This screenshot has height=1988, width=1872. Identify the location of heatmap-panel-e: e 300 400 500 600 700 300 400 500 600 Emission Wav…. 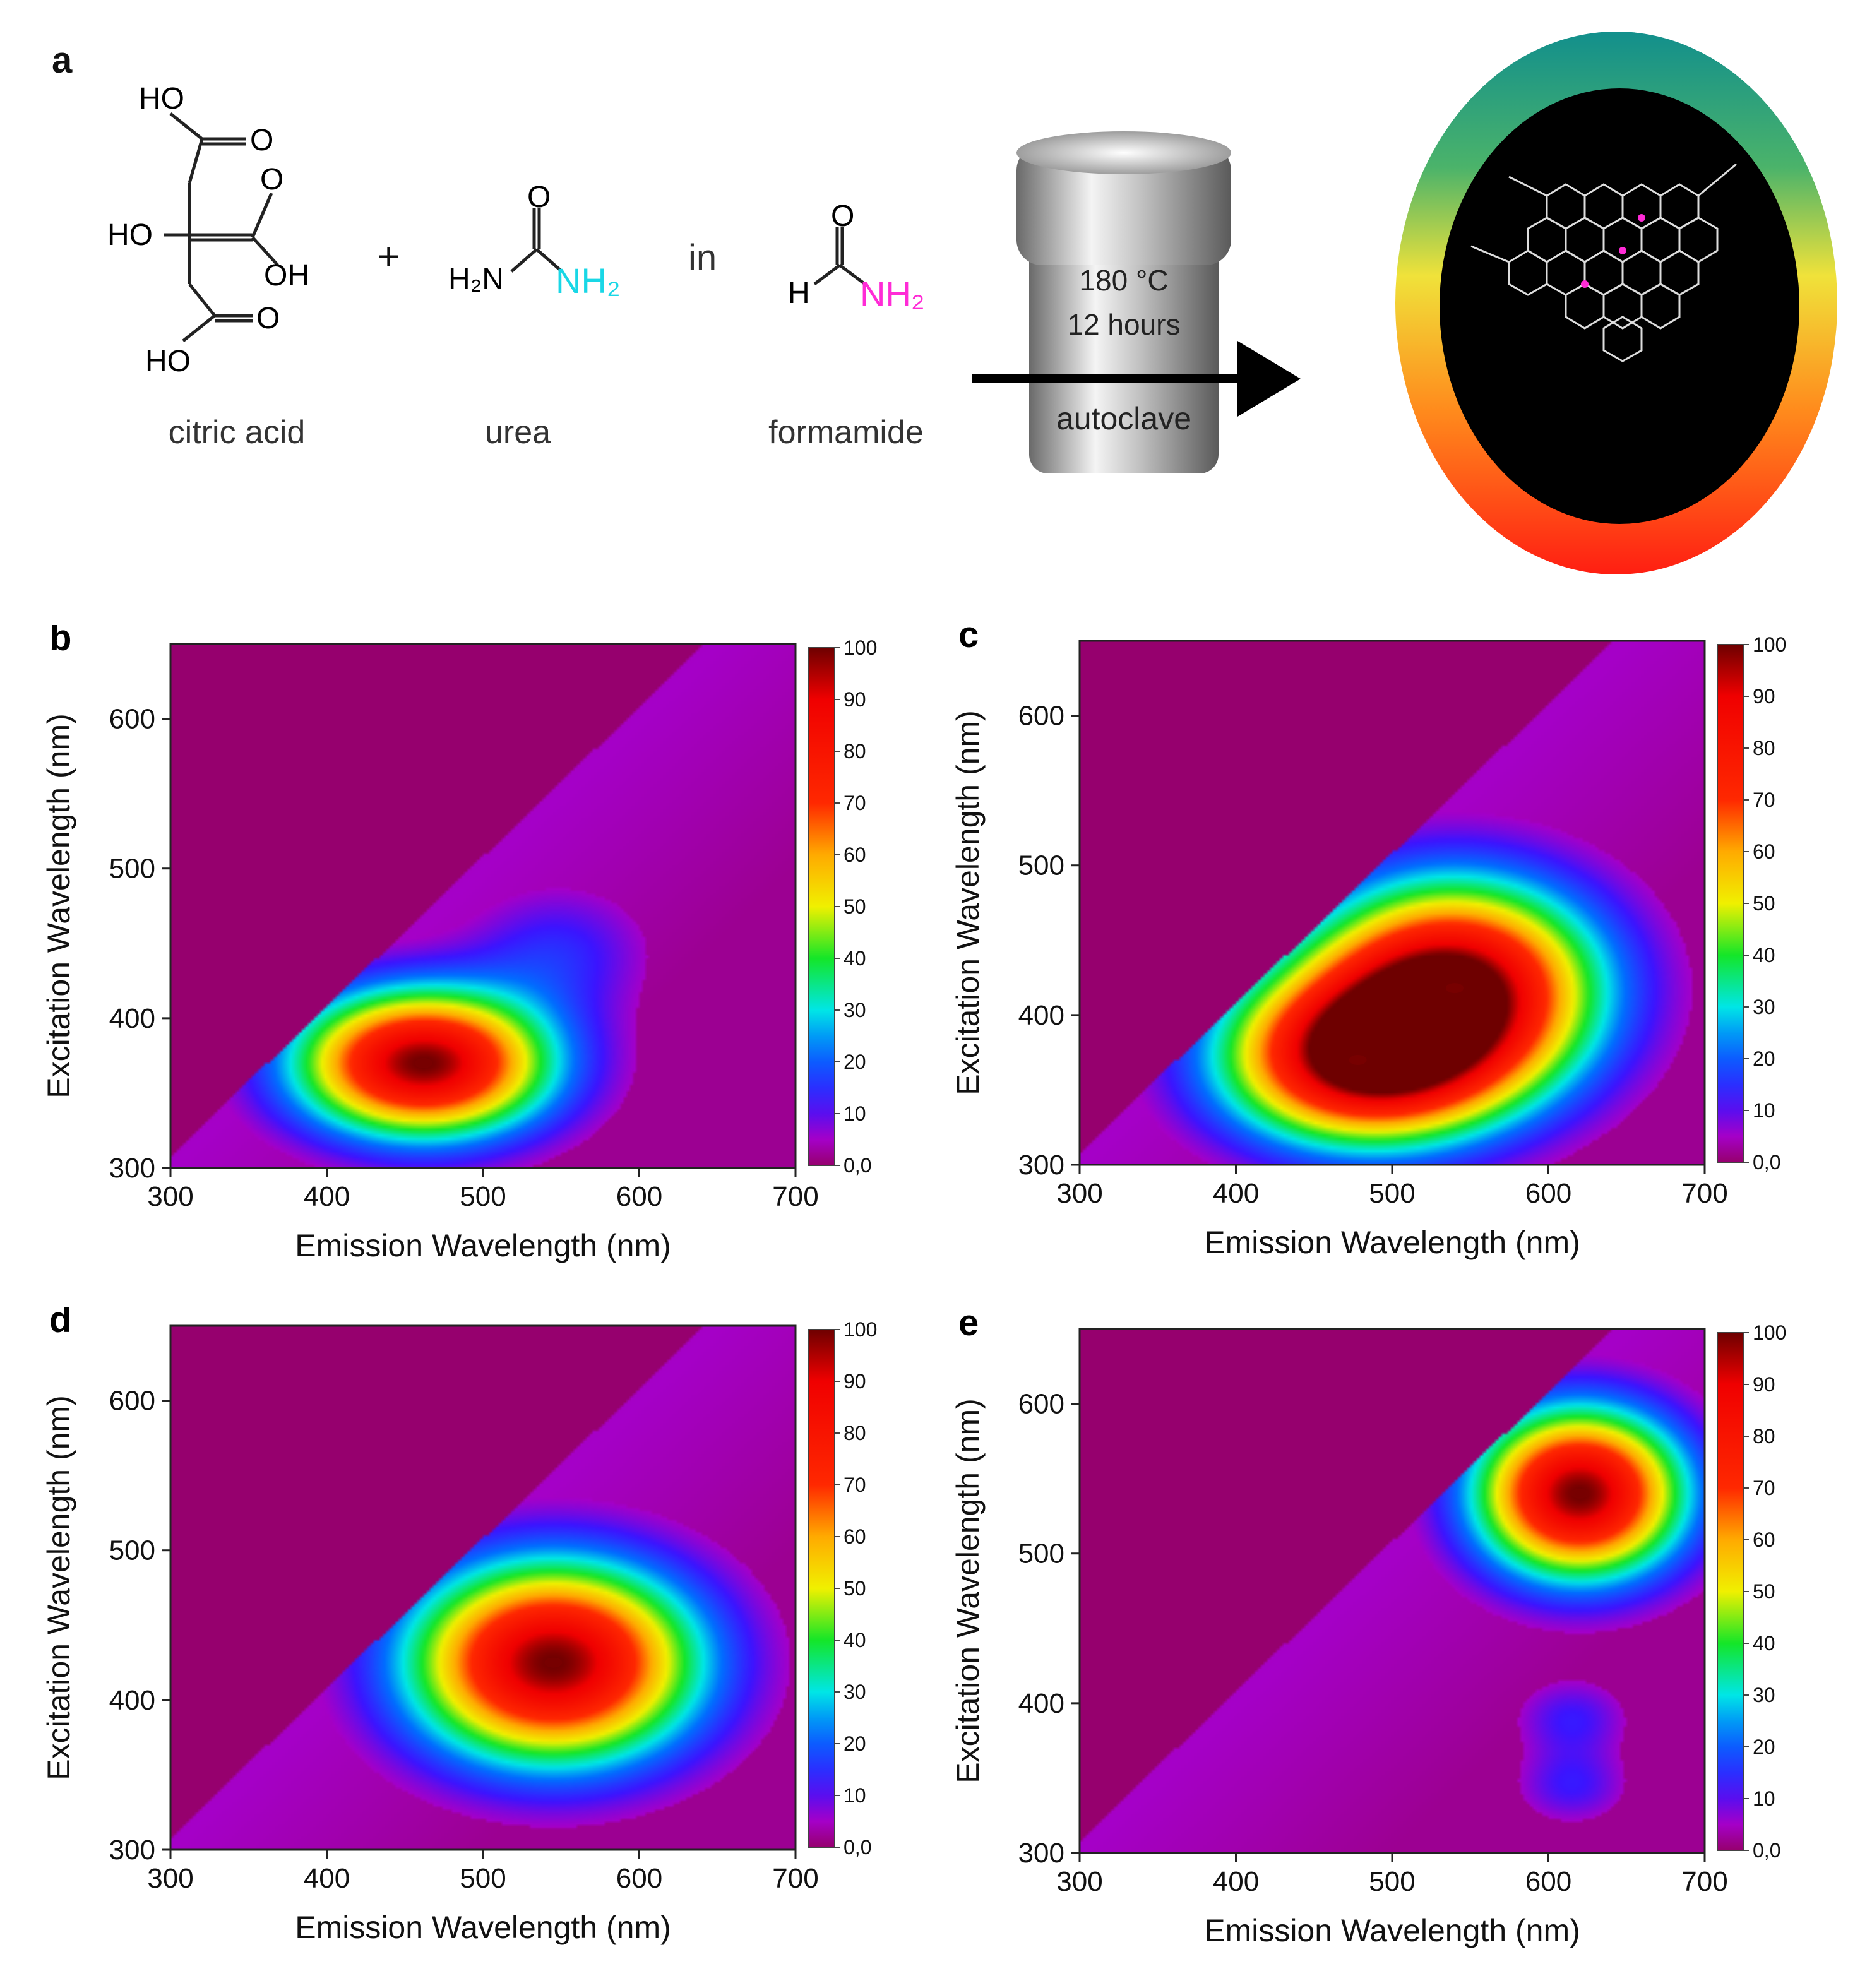
(1368, 1629).